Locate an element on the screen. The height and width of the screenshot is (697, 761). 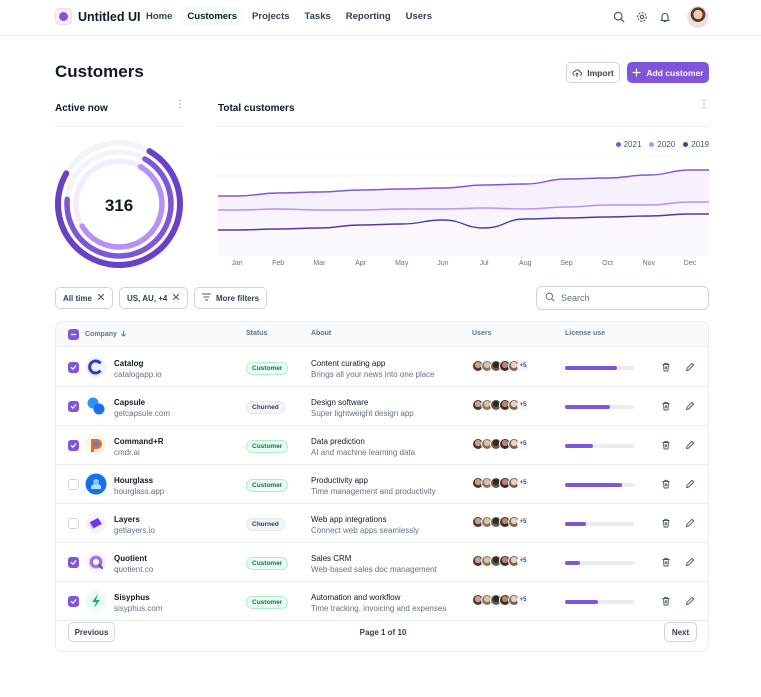
search-icon is located at coordinates (619, 17).